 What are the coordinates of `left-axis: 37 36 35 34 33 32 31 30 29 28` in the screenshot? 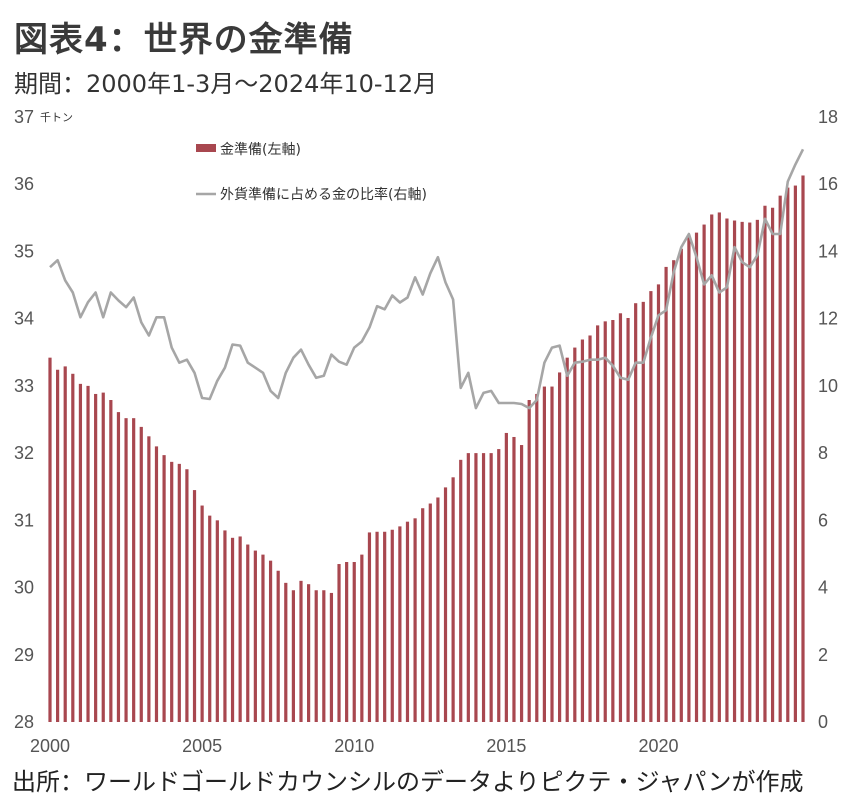 It's located at (24, 419).